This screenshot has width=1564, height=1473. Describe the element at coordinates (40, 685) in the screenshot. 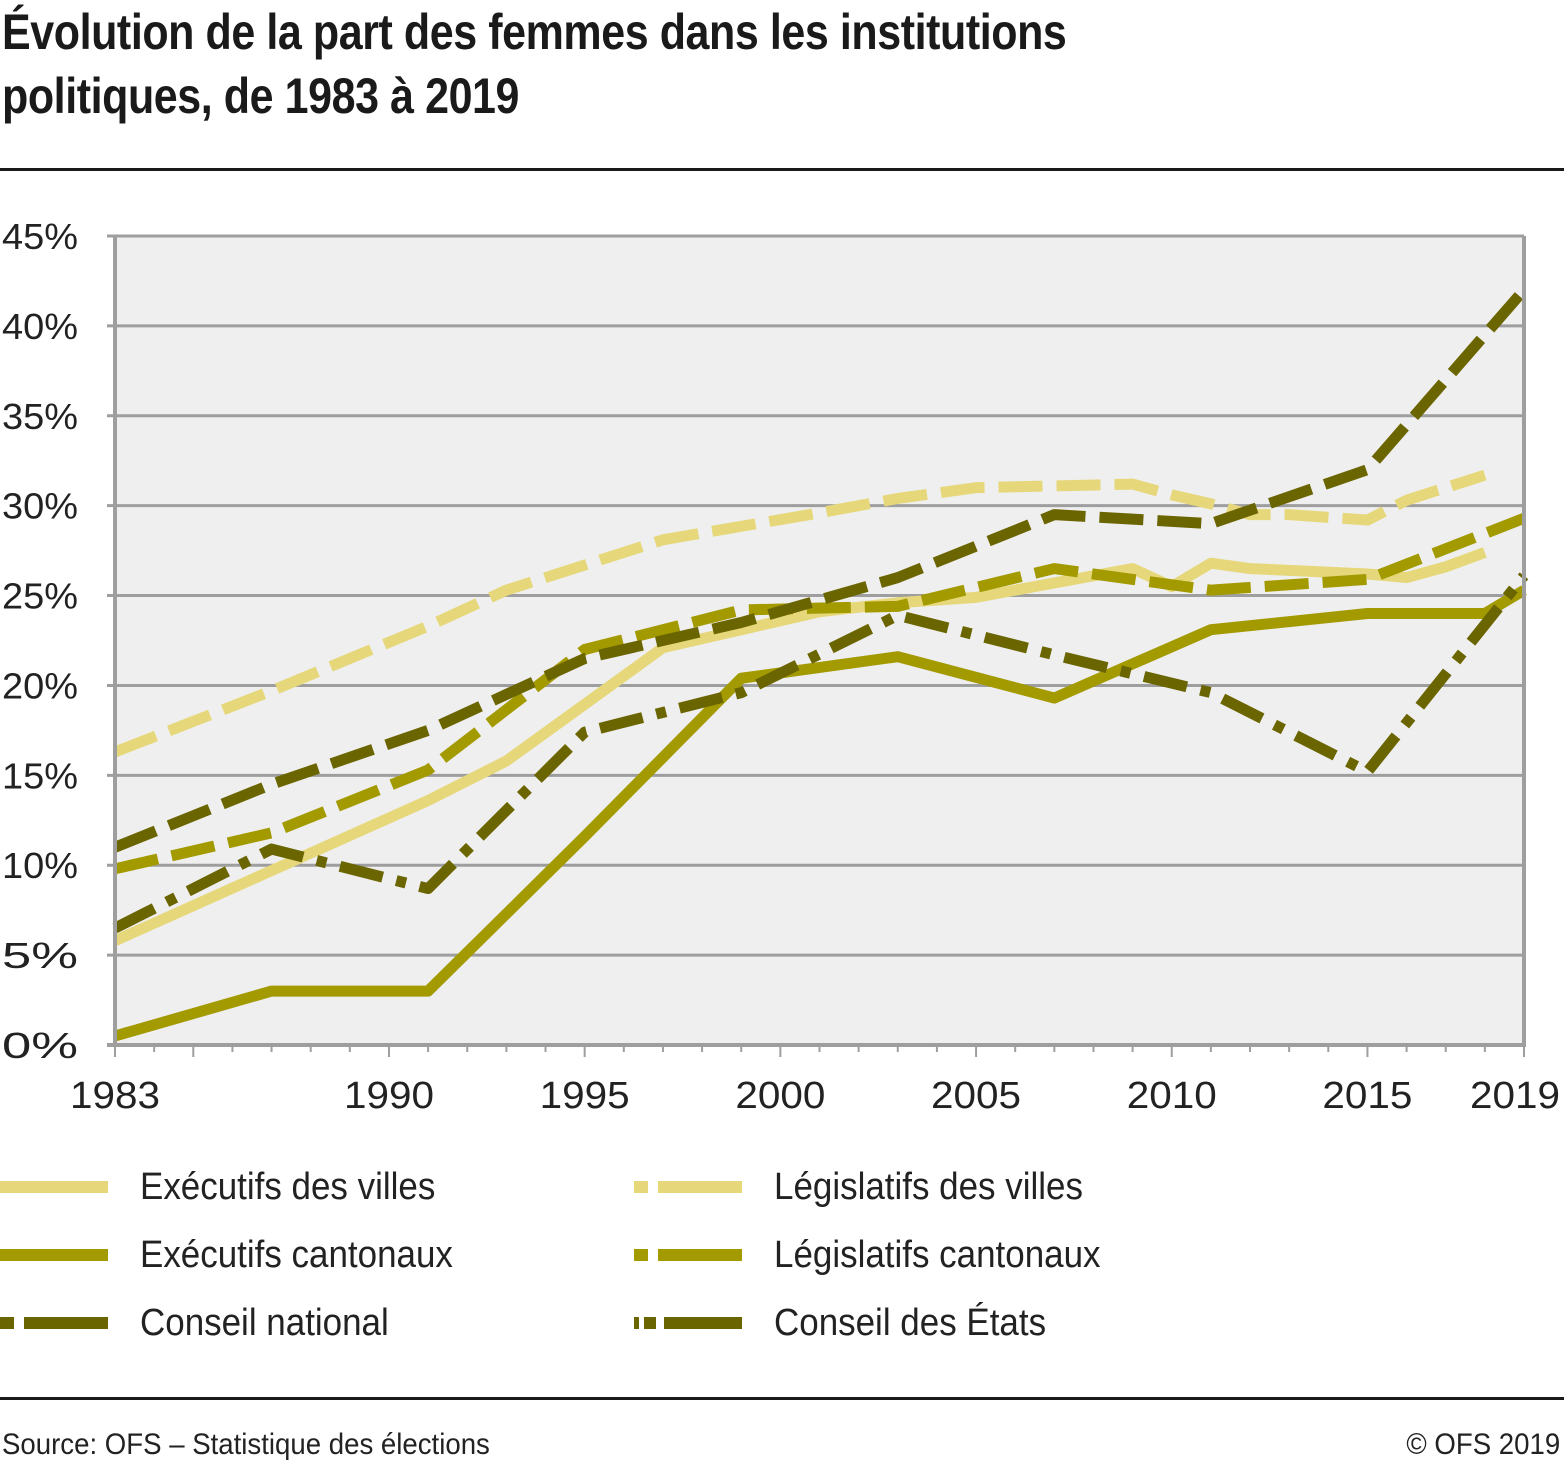

I see `y-tick-label: 20%` at that location.